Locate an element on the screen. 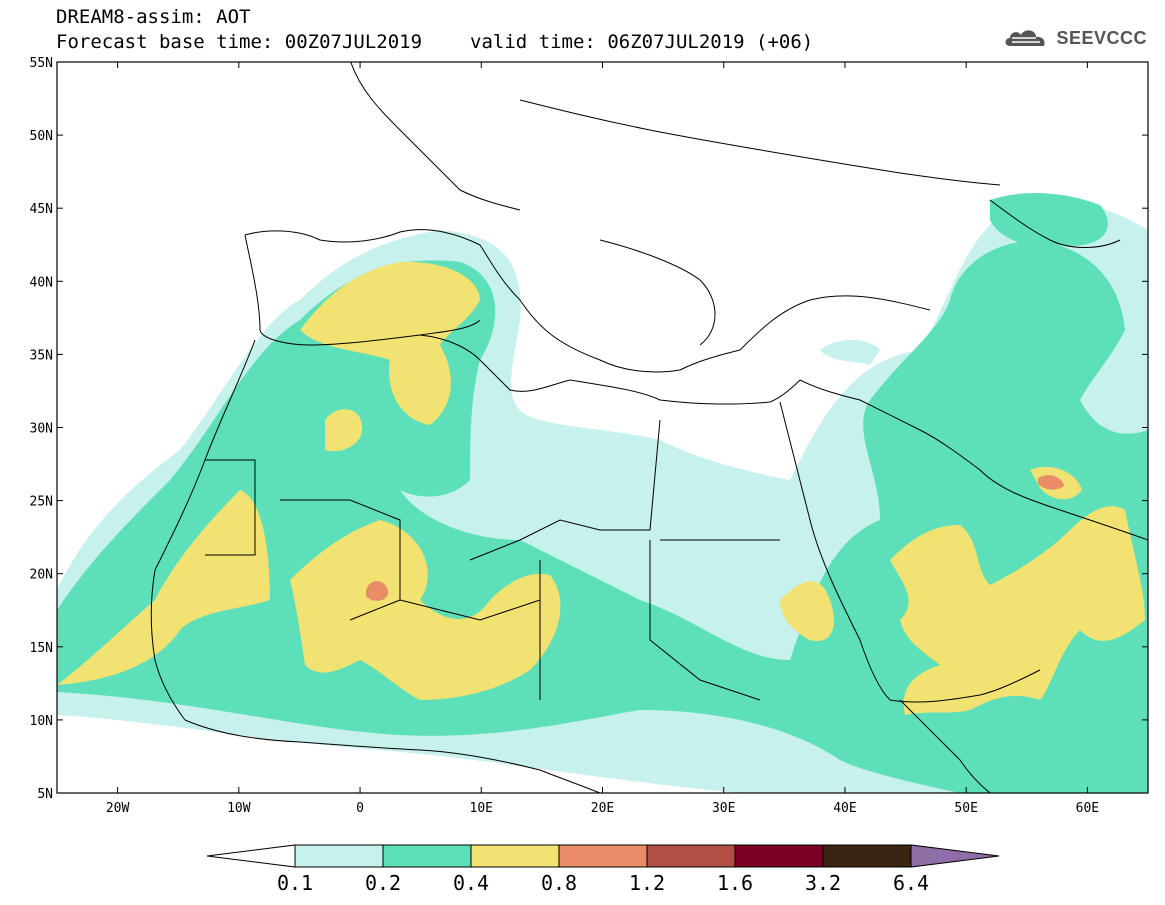  lat-label: 40N is located at coordinates (41, 282).